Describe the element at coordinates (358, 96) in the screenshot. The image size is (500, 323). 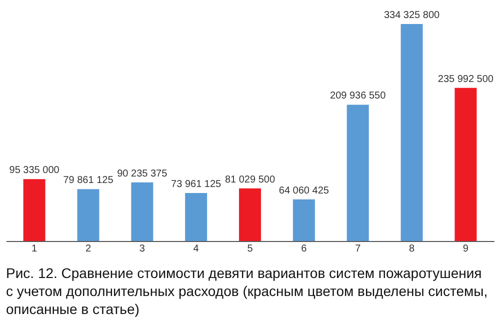
I see `data-label: 209 936 550` at that location.